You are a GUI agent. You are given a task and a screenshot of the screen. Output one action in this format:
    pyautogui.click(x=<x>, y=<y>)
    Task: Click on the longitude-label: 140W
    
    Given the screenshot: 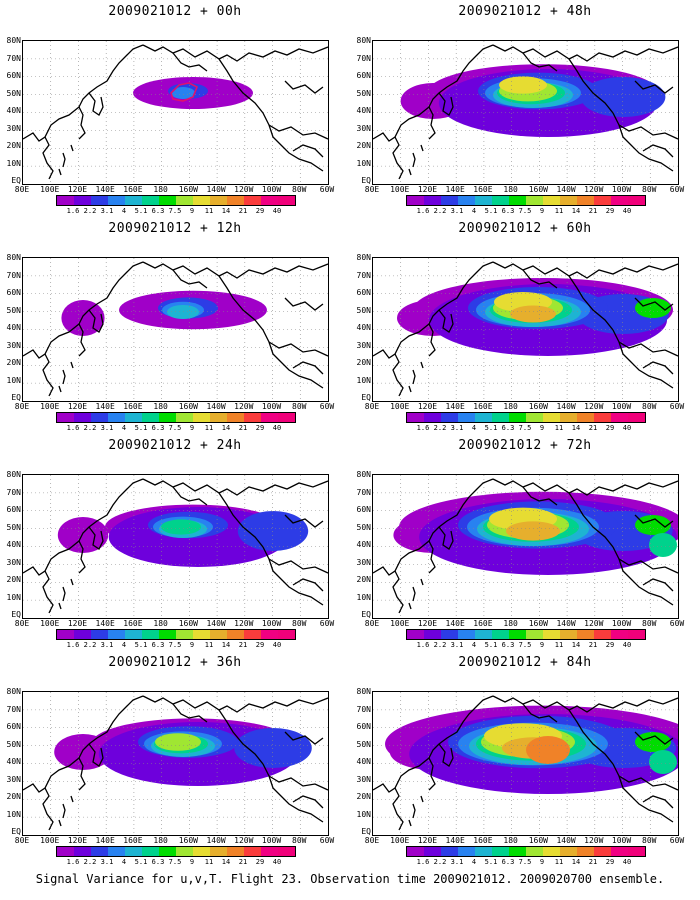 What is the action you would take?
    pyautogui.click(x=216, y=406)
    